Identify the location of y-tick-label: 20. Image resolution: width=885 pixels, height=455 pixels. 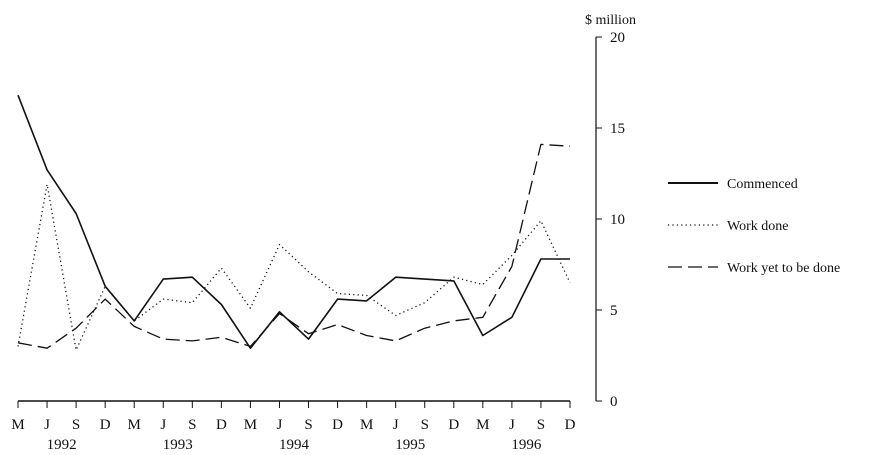
(617, 38).